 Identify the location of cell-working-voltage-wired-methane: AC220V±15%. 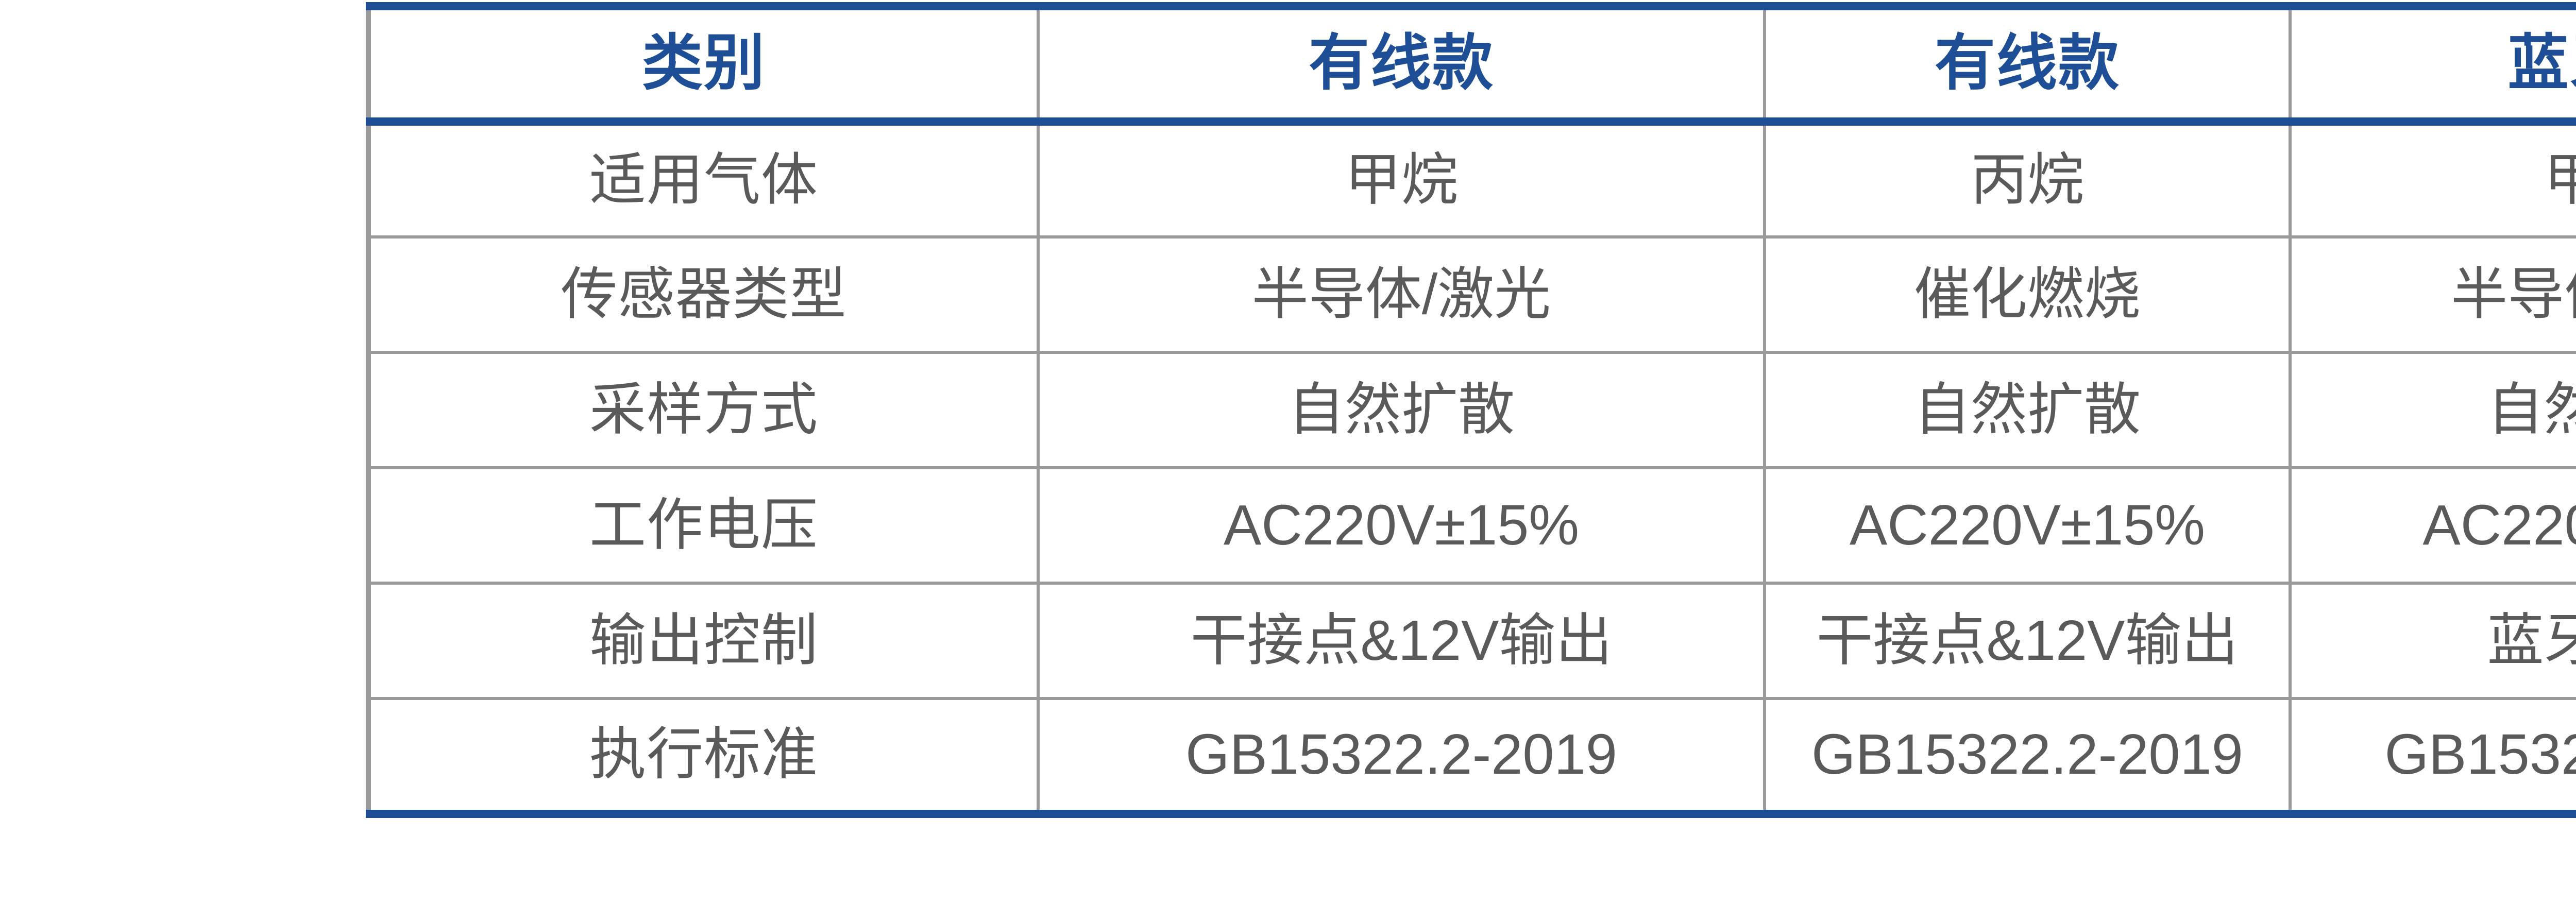
(1402, 526).